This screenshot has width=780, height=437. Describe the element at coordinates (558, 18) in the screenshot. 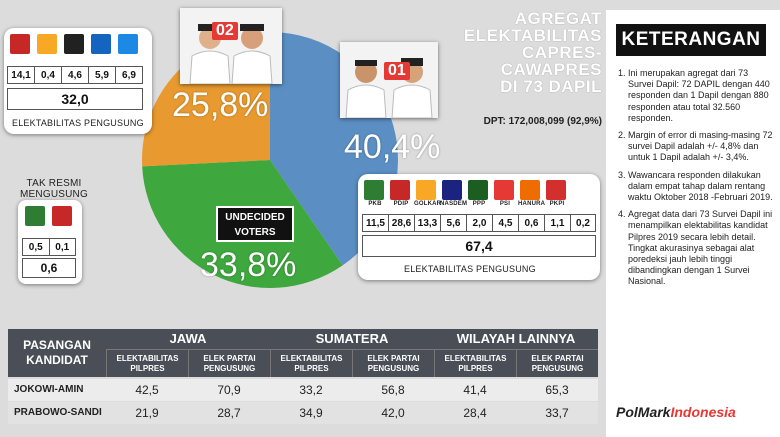

I see `title-line: AGREGAT` at that location.